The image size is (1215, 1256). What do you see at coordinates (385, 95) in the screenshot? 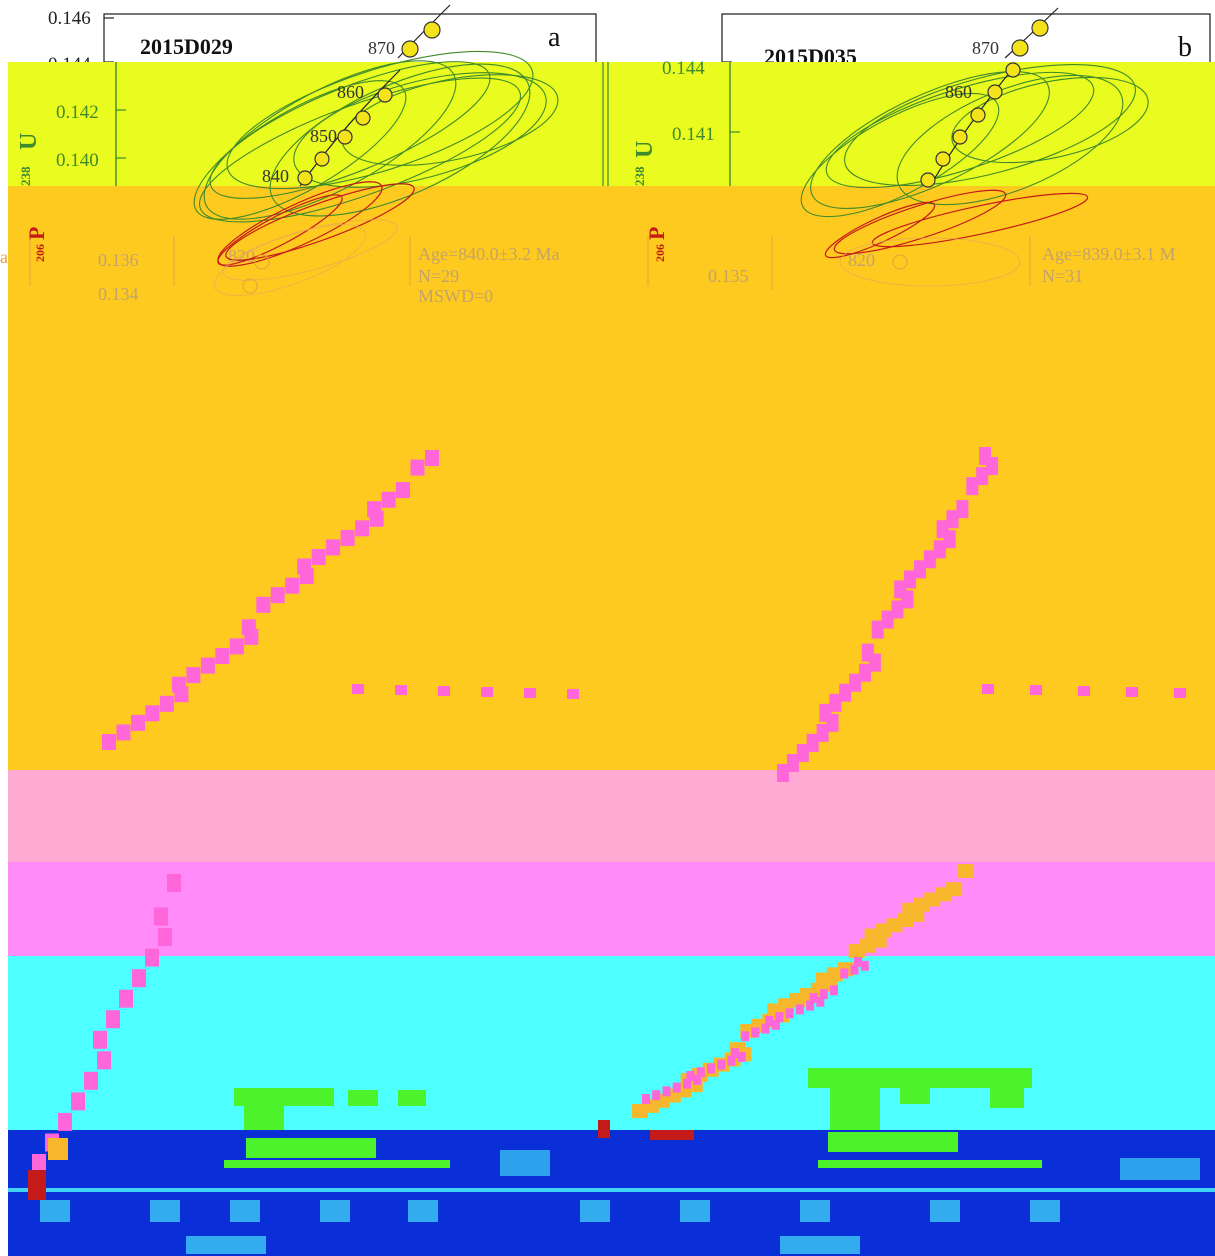
I see `age-dot-860-a` at bounding box center [385, 95].